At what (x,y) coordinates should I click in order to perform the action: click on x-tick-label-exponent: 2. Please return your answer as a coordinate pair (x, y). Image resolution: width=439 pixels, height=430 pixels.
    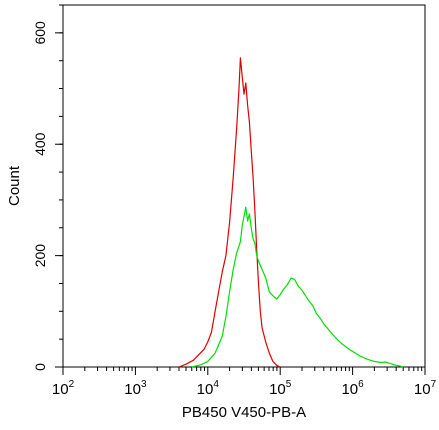
    Looking at the image, I should click on (72, 384).